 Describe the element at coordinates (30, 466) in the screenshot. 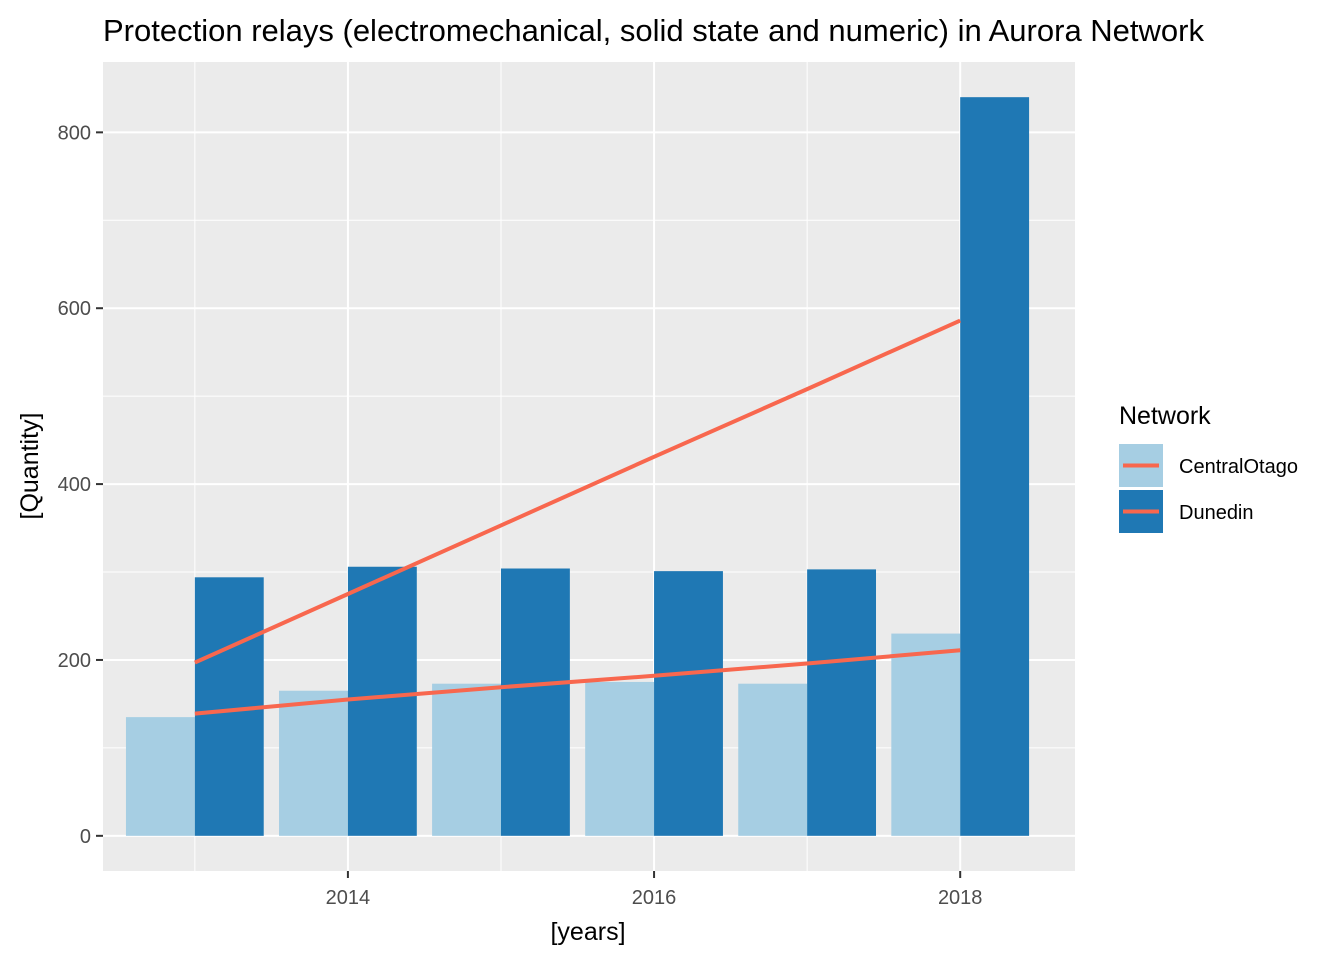

I see `y-axis-title: [Quantity]` at that location.